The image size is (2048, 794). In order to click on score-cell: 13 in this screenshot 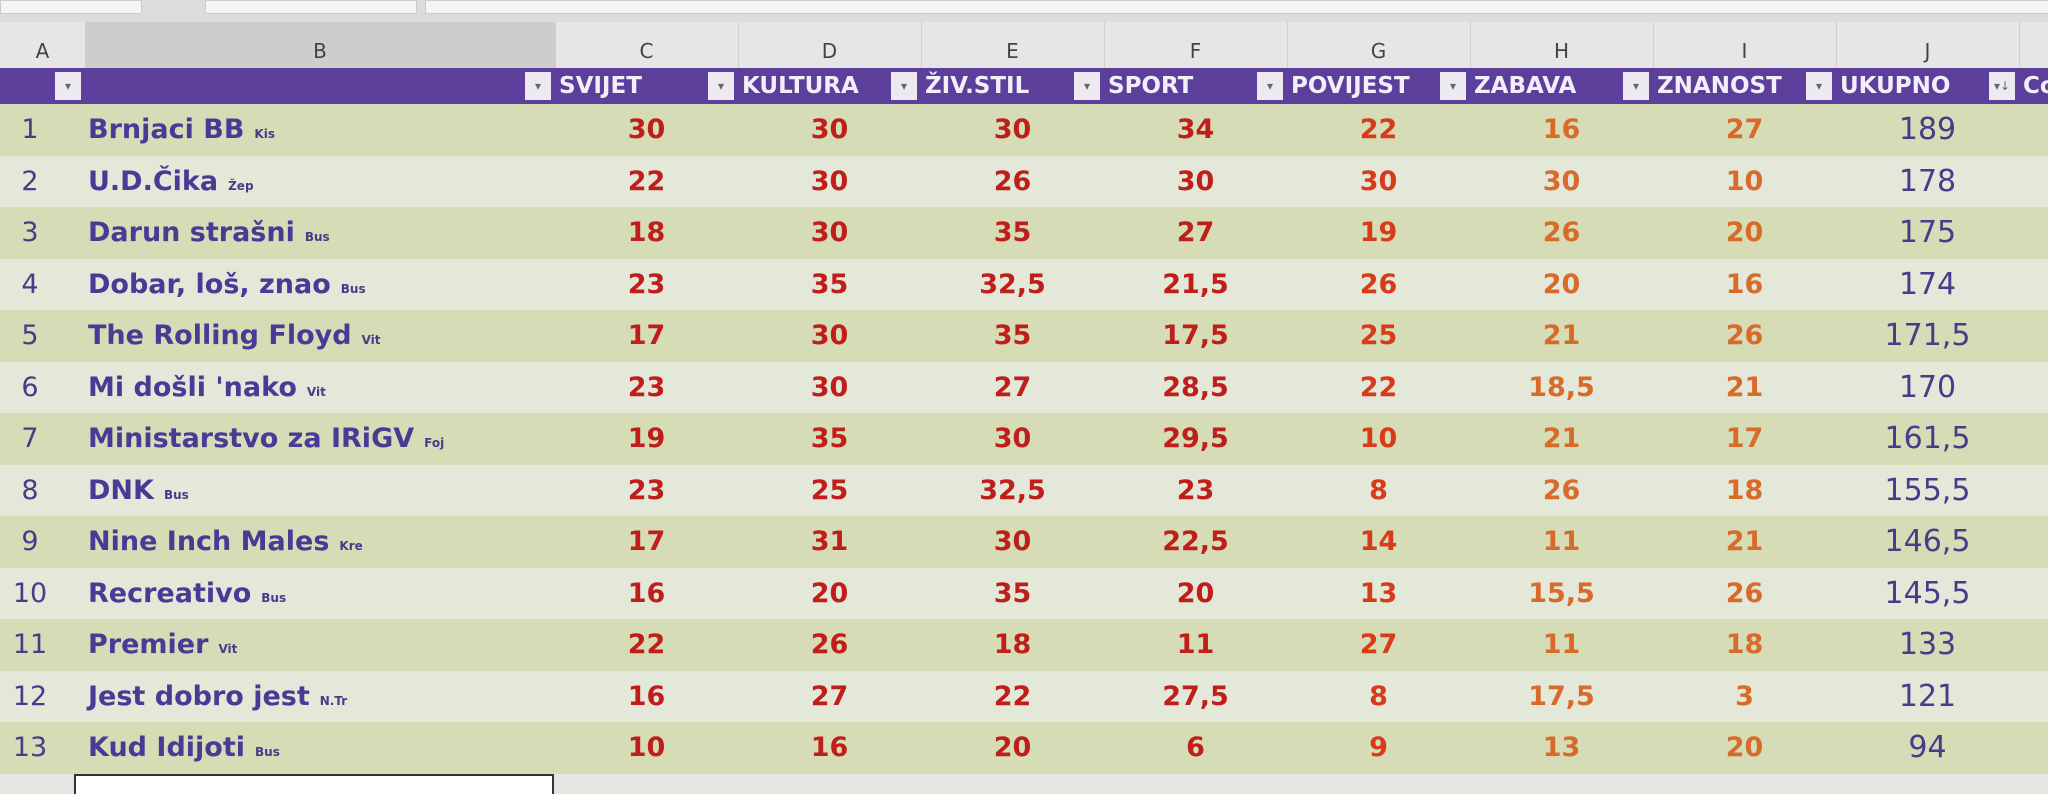, I will do `click(1378, 593)`.